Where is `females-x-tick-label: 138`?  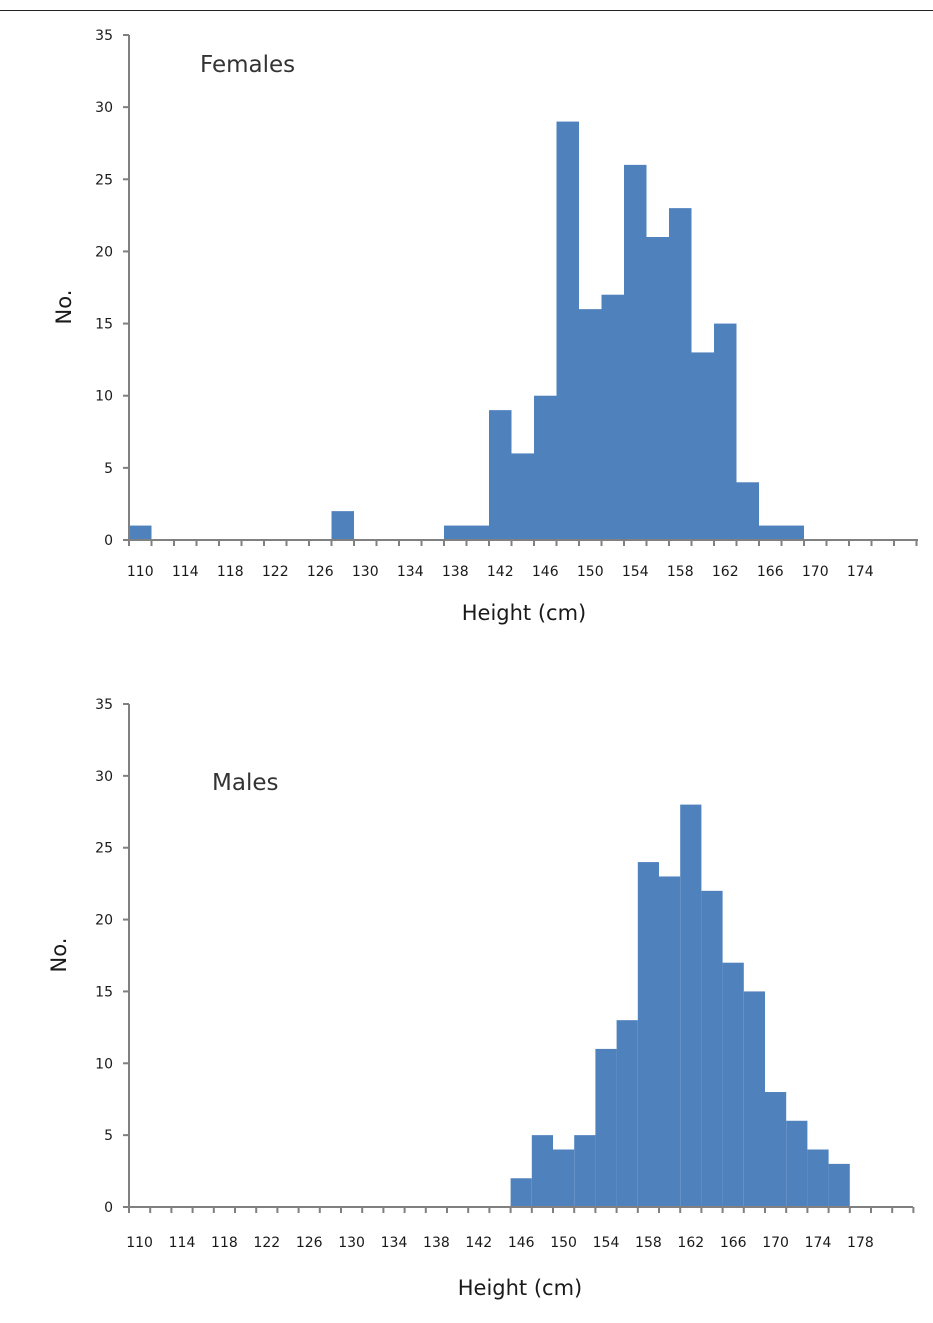 females-x-tick-label: 138 is located at coordinates (455, 572).